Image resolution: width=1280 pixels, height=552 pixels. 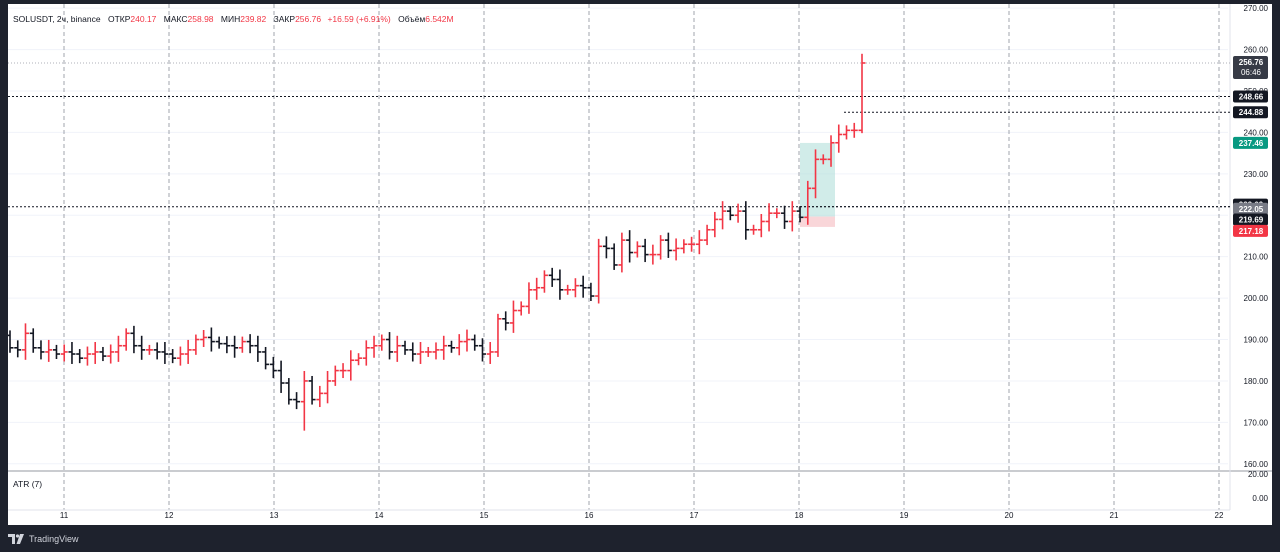 What do you see at coordinates (379, 515) in the screenshot?
I see `x-tick-label: 14` at bounding box center [379, 515].